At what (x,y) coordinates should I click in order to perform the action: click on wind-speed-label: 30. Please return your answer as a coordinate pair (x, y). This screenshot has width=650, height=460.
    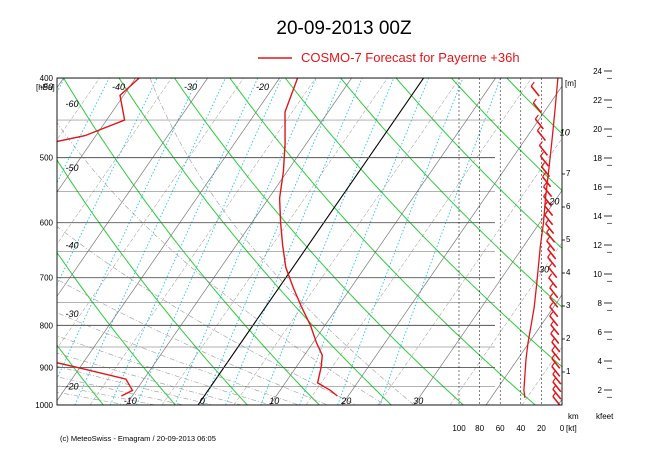
    Looking at the image, I should click on (544, 270).